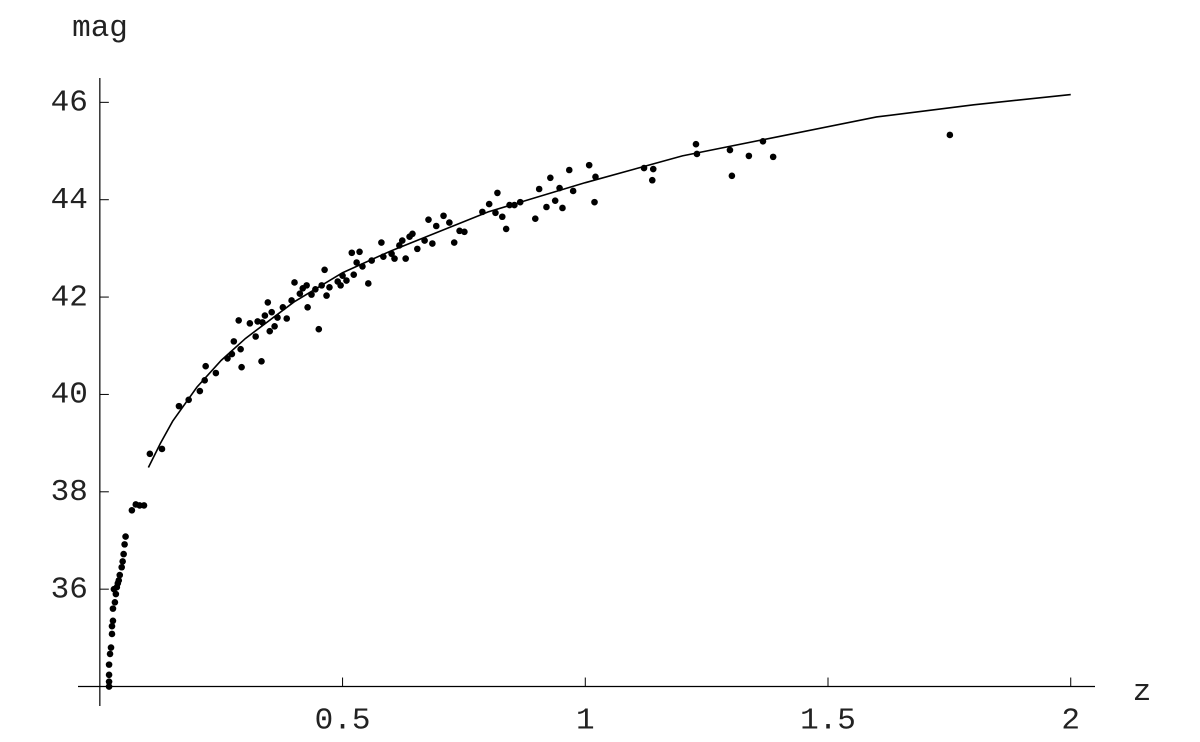  I want to click on x-tick-label: 1.5, so click(828, 721).